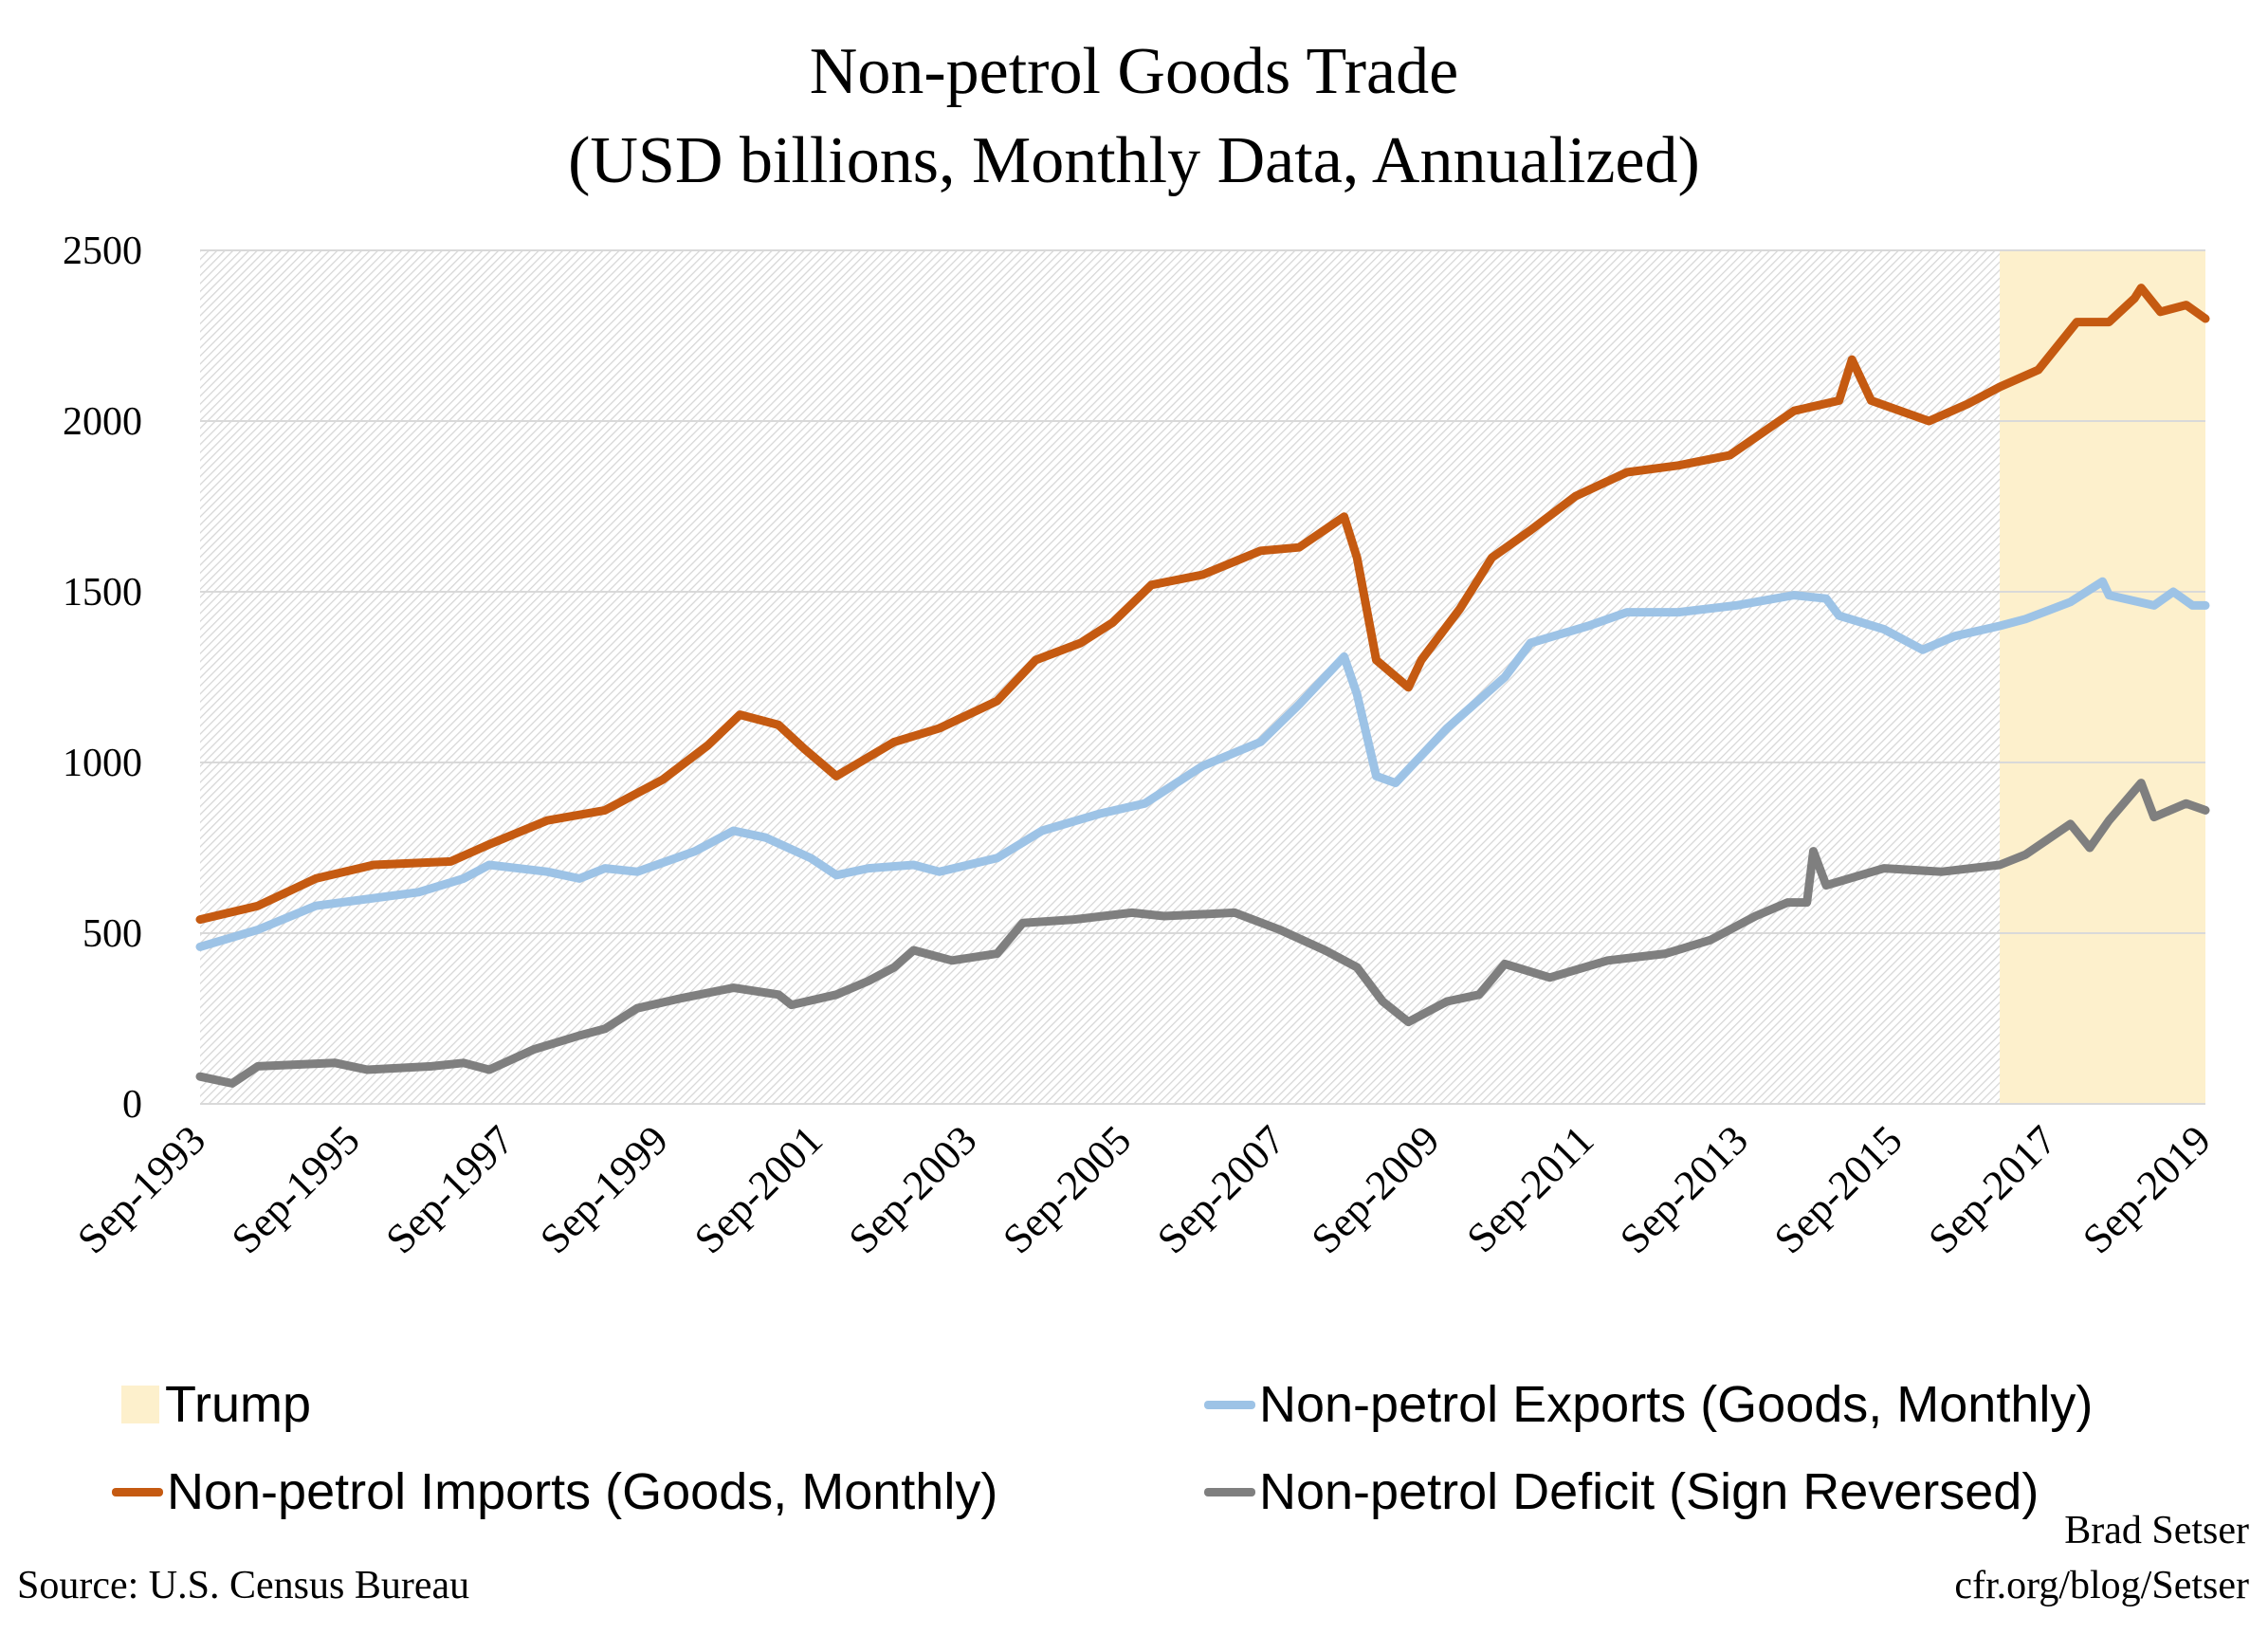 This screenshot has height=1634, width=2268. I want to click on x-tick-label: Sep-2003, so click(913, 1189).